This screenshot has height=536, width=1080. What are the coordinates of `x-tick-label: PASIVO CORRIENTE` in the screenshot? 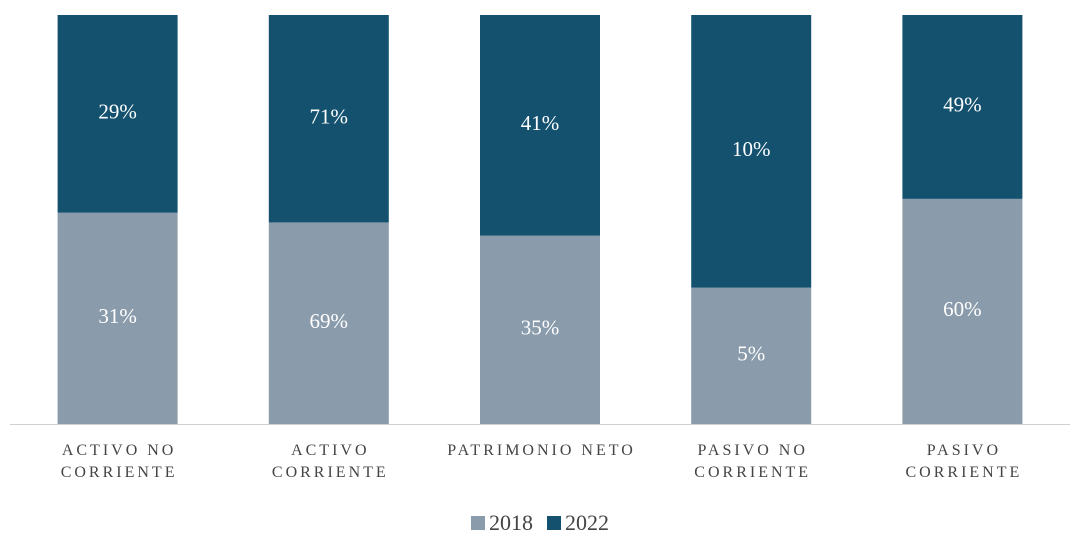 It's located at (964, 461).